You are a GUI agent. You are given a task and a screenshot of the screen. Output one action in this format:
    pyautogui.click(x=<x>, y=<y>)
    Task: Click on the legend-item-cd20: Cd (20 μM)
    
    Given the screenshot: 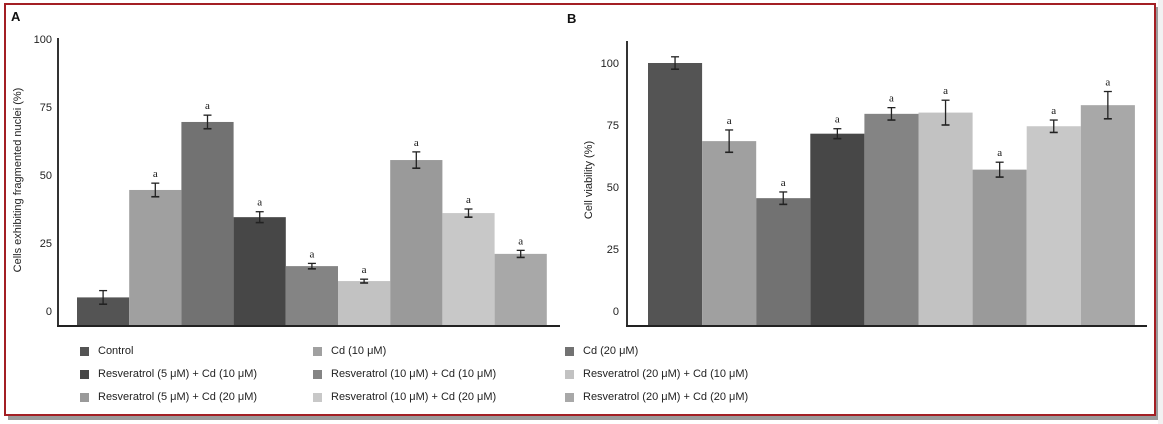 What is the action you would take?
    pyautogui.click(x=601, y=351)
    